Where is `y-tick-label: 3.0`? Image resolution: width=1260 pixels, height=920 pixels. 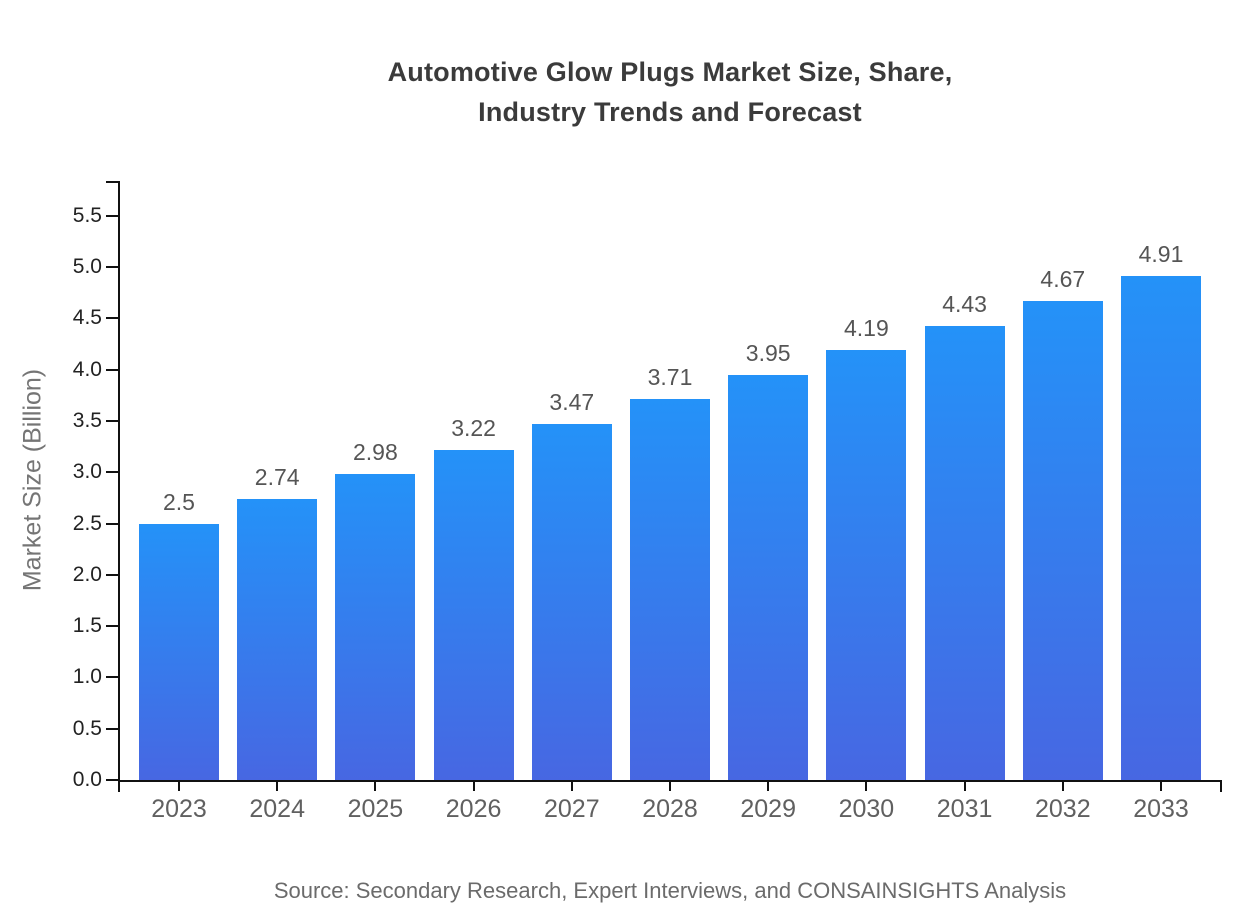
y-tick-label: 3.0 is located at coordinates (87, 472).